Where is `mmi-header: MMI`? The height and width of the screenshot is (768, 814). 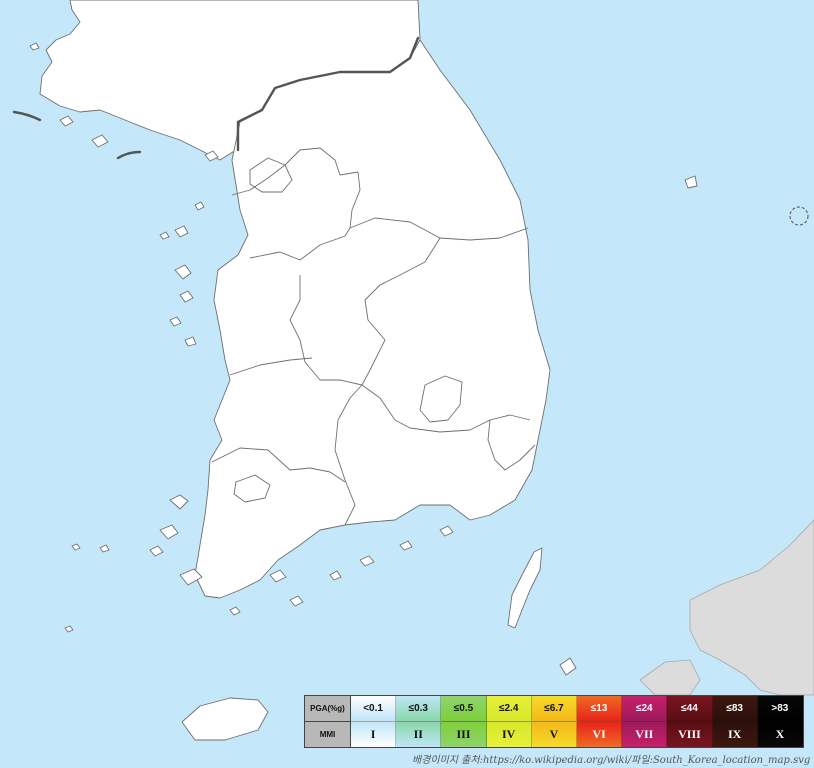
mmi-header: MMI is located at coordinates (328, 734).